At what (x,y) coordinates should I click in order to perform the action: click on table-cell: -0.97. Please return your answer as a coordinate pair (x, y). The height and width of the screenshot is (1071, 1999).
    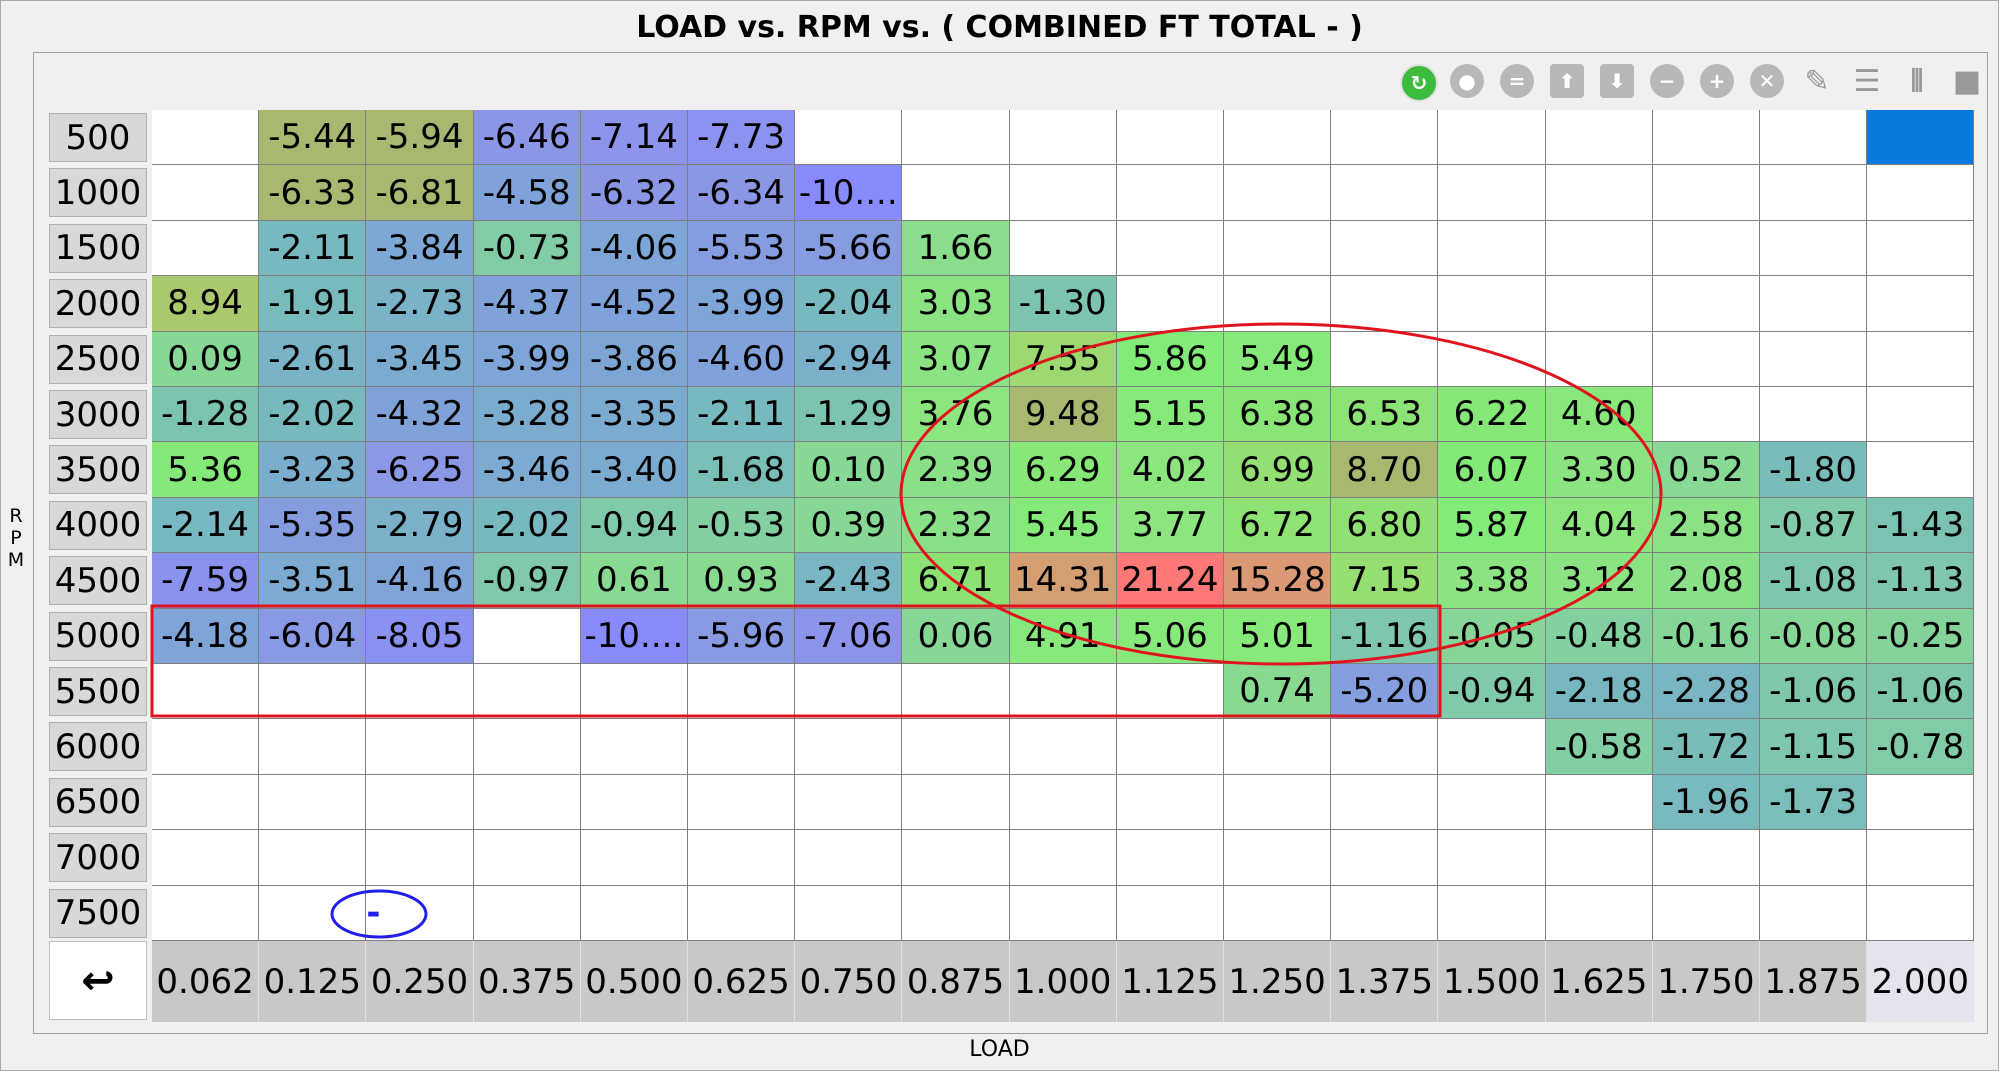
    Looking at the image, I should click on (527, 581).